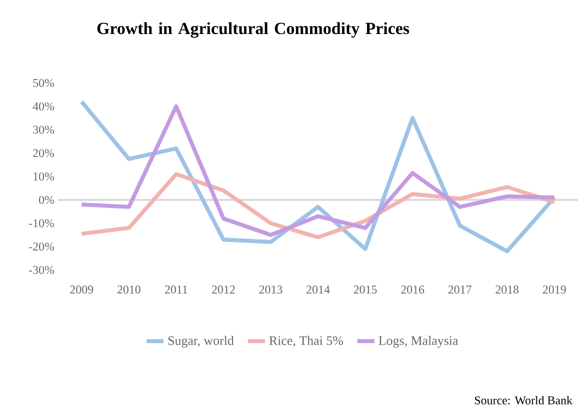 This screenshot has width=584, height=412. I want to click on x-tick-label: 2013, so click(270, 290).